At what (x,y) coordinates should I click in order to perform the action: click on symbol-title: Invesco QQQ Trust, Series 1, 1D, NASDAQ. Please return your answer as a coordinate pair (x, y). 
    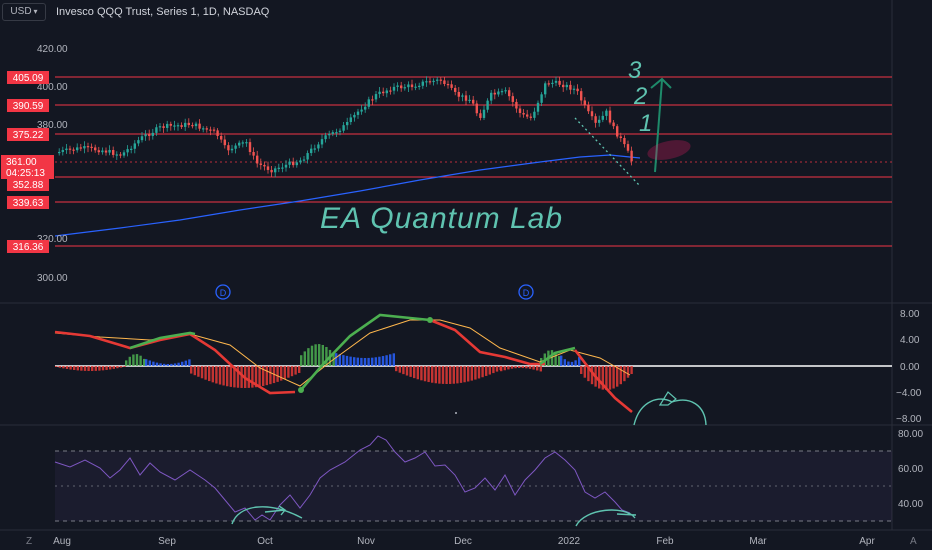
    Looking at the image, I should click on (163, 12).